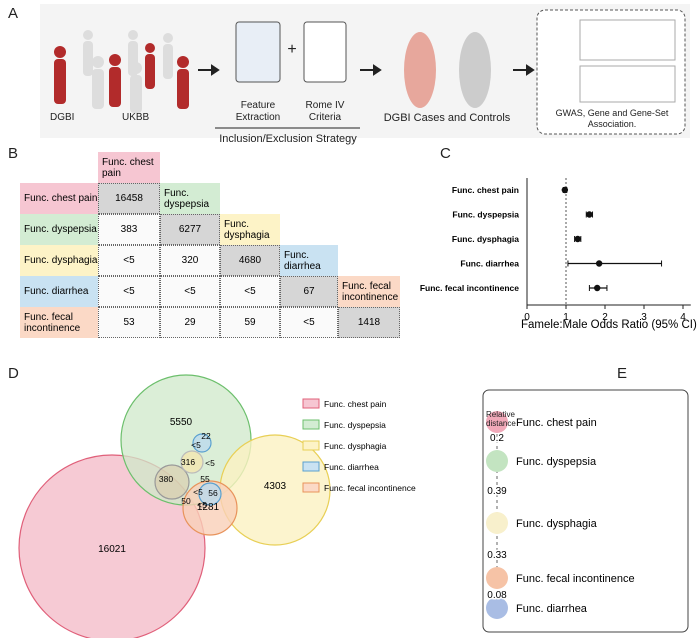 This screenshot has width=700, height=638. I want to click on step-label: Feature Extraction, so click(258, 111).